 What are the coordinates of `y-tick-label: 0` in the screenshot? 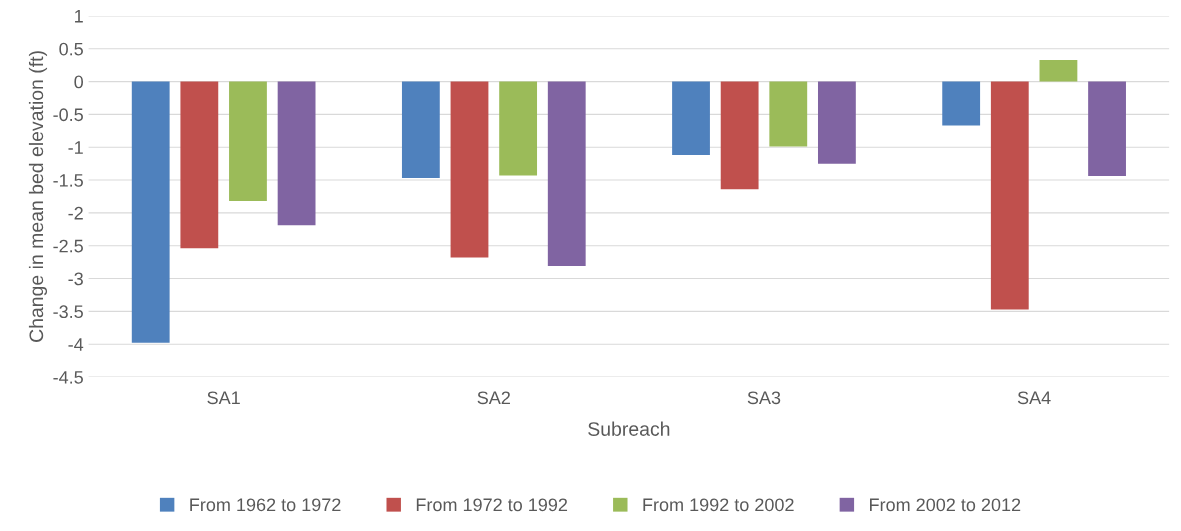 It's located at (79, 82).